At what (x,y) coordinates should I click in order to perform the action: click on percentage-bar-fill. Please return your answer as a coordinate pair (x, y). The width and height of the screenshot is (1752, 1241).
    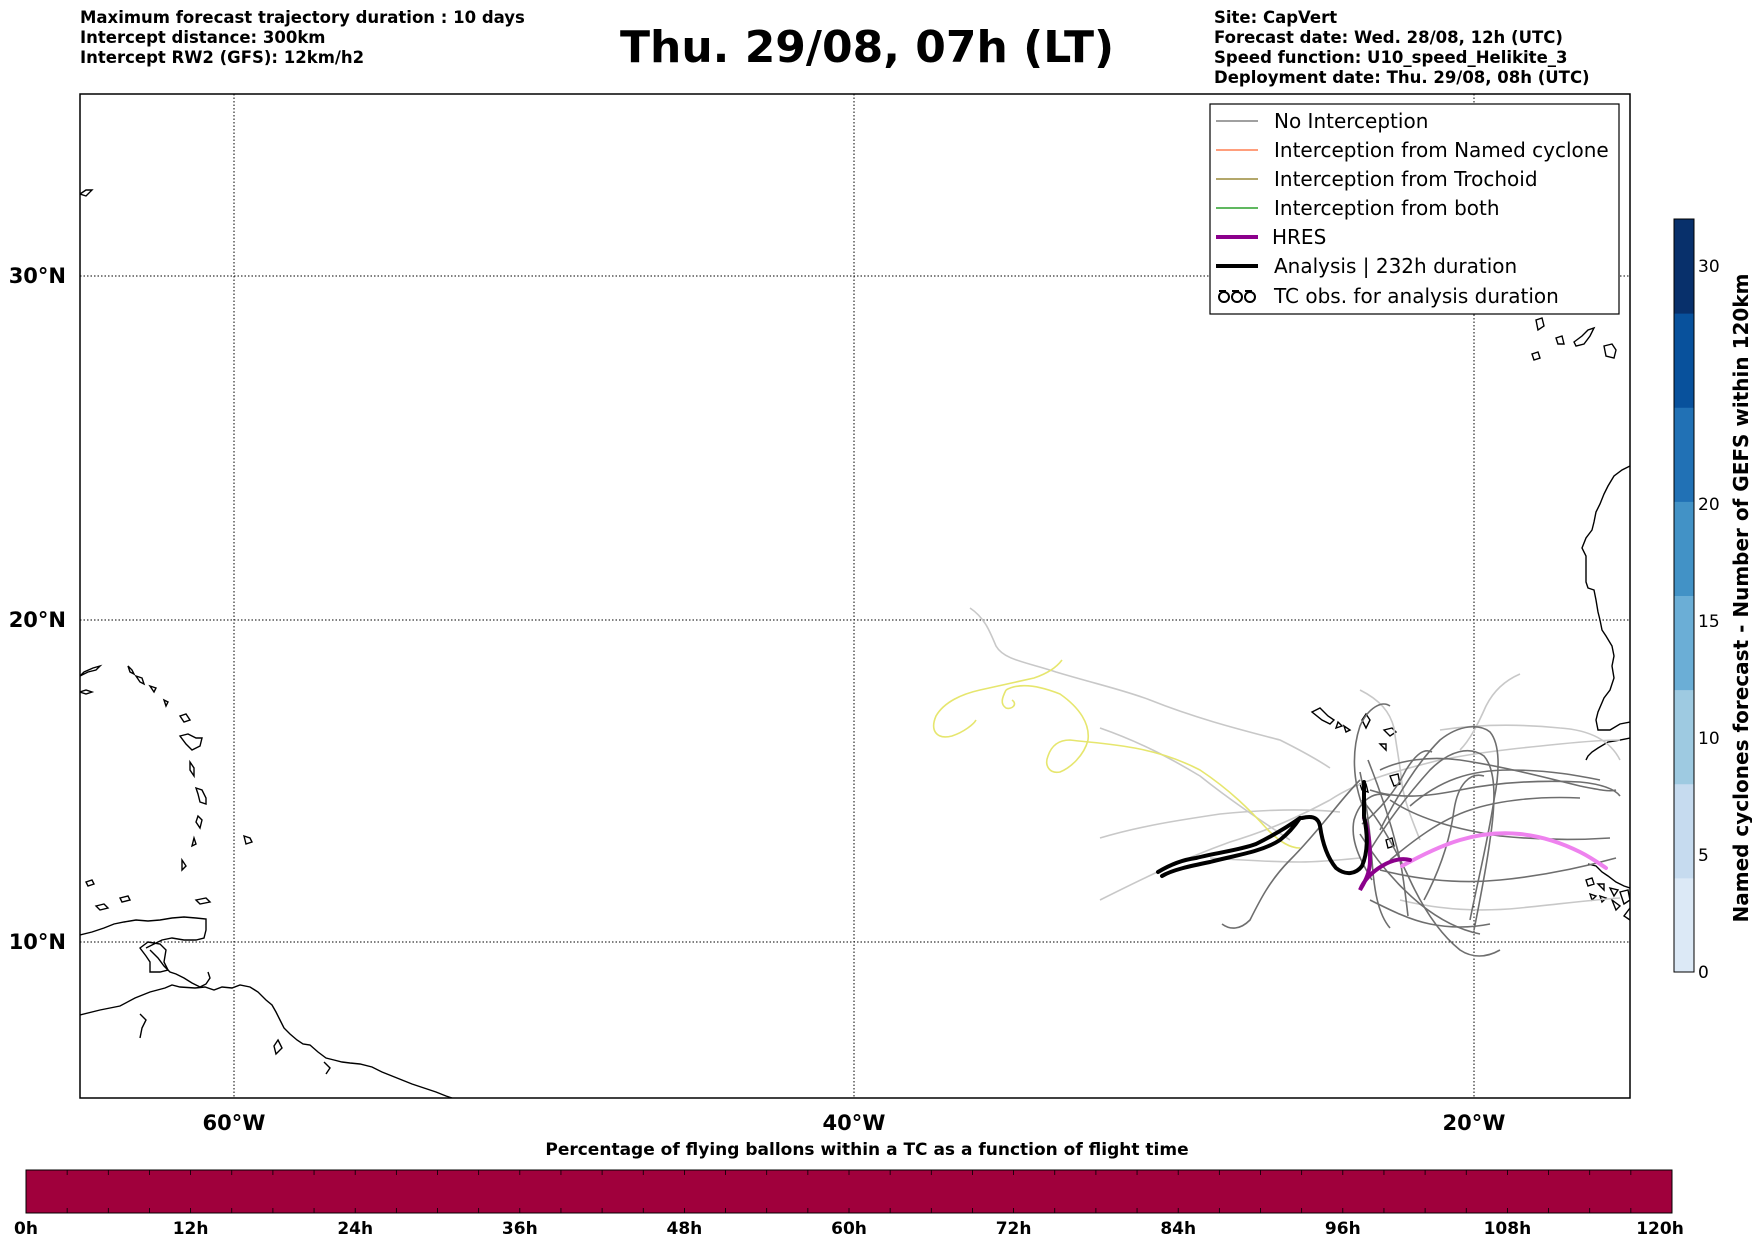
    Looking at the image, I should click on (849, 1191).